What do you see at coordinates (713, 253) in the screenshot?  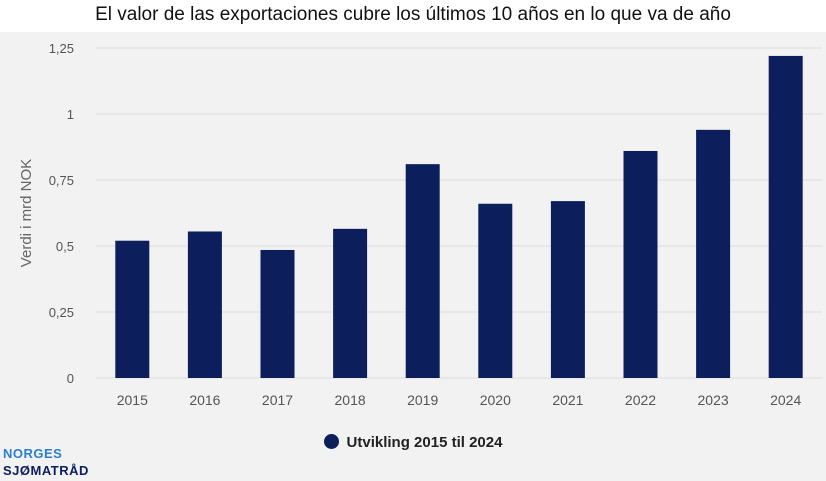 I see `bar-2023` at bounding box center [713, 253].